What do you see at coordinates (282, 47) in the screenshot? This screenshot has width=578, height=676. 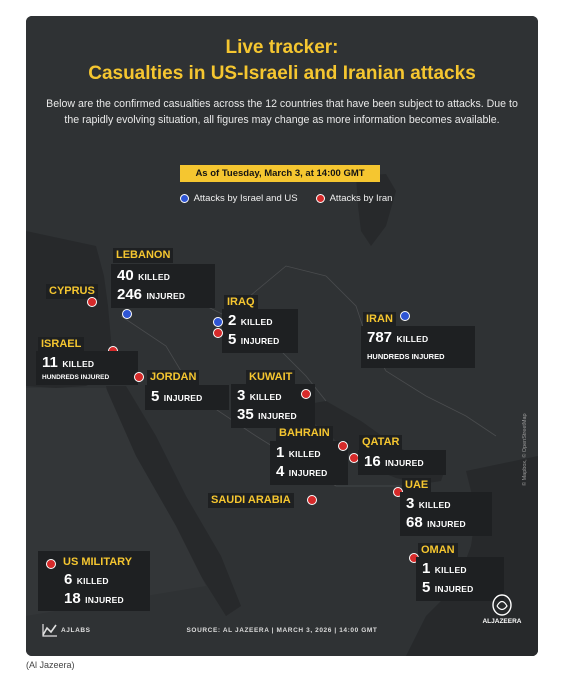 I see `title-line1: Live tracker:` at bounding box center [282, 47].